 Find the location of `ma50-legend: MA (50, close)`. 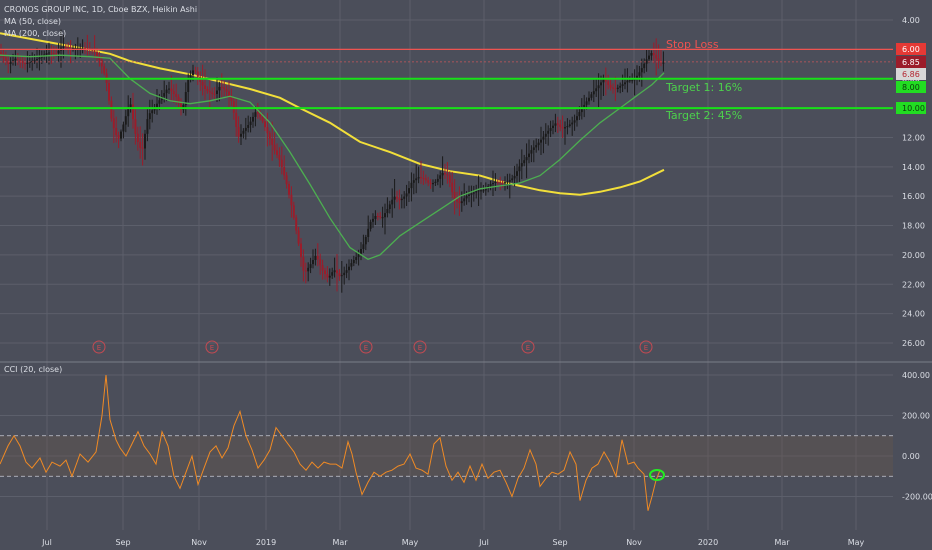

ma50-legend: MA (50, close) is located at coordinates (32, 21).